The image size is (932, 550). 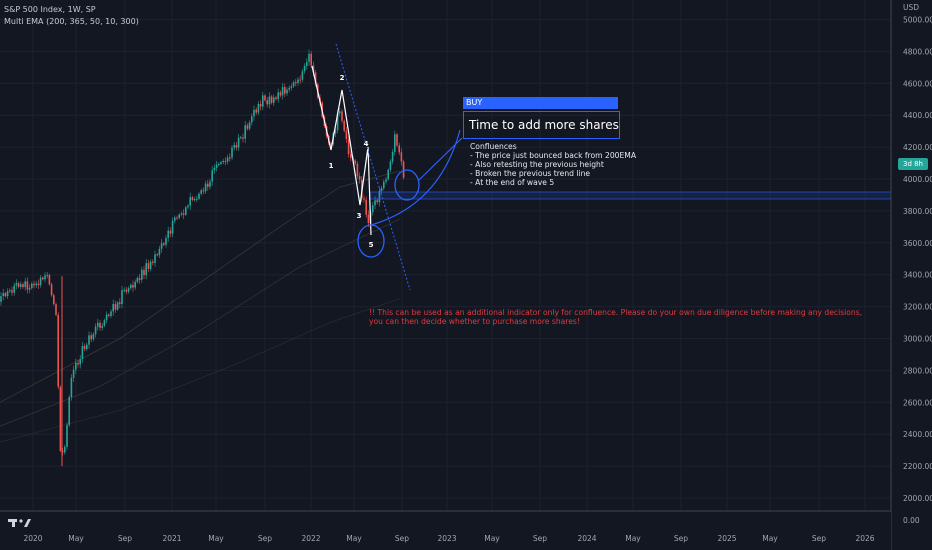 What do you see at coordinates (537, 164) in the screenshot?
I see `confluence-line: - Also retesting the previous height` at bounding box center [537, 164].